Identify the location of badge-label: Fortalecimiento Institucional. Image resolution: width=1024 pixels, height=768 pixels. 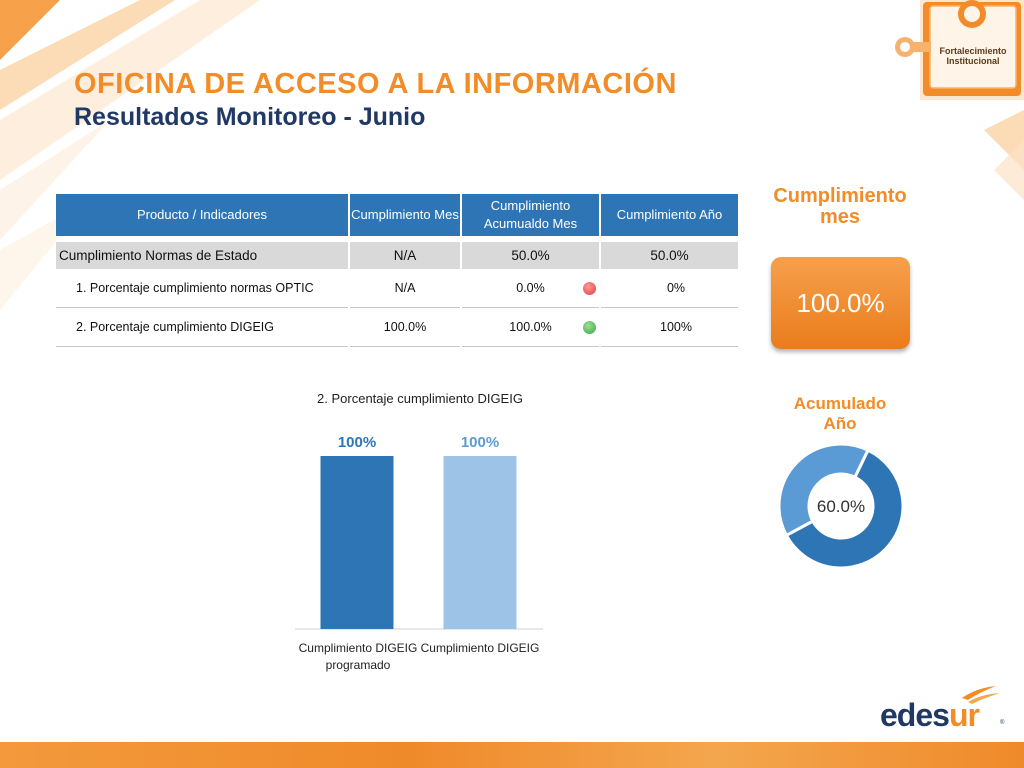
(973, 56).